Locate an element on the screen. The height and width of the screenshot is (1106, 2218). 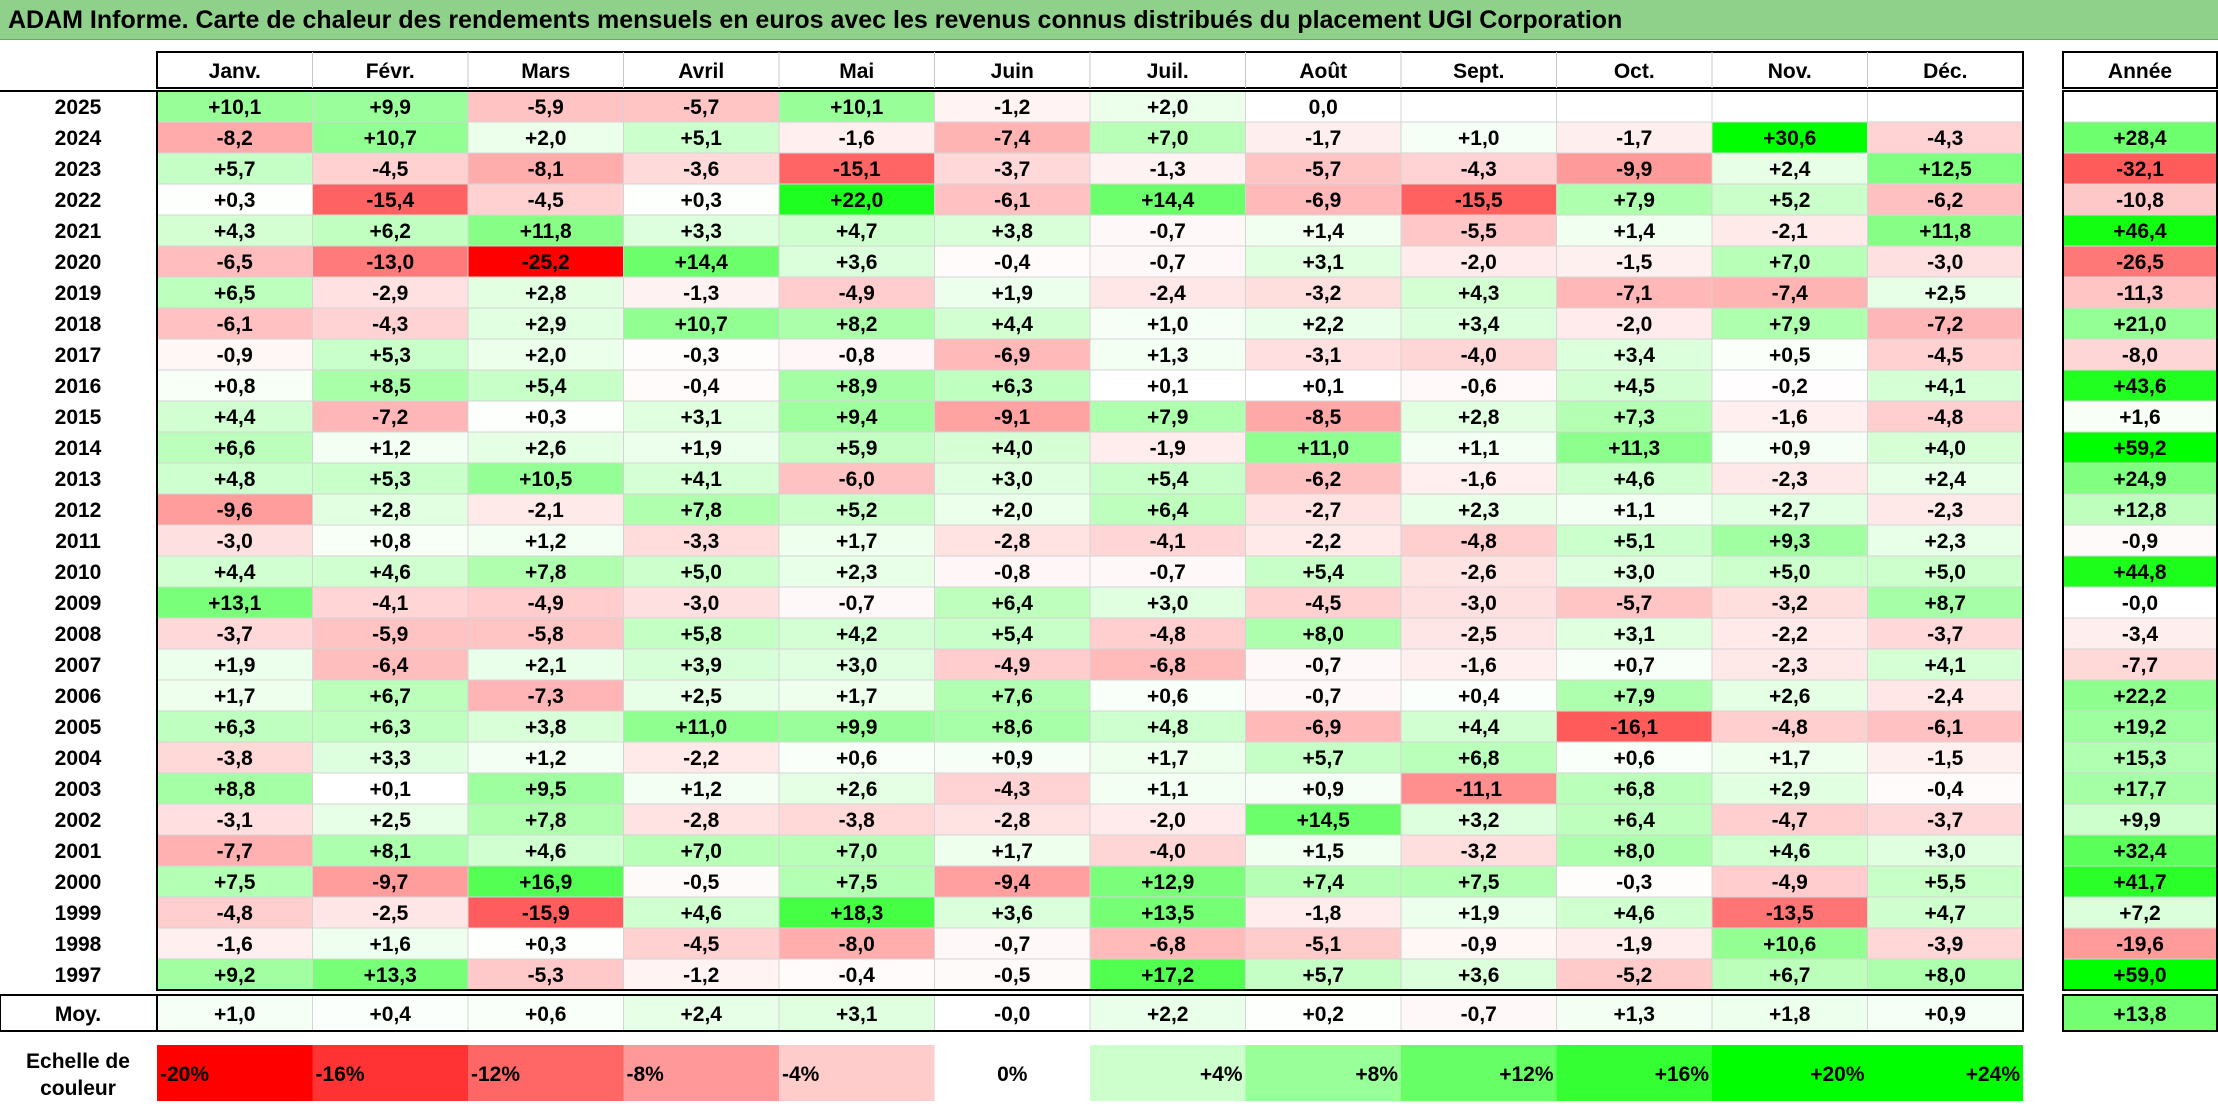
cell-value: -5,2 is located at coordinates (1634, 975).